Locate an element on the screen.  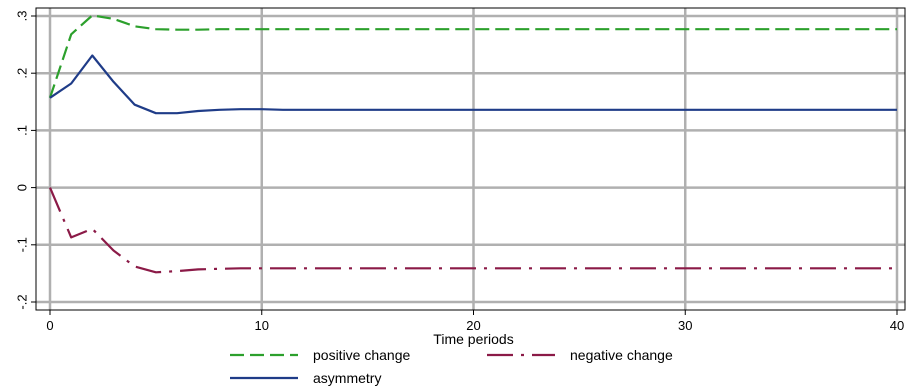
y-tick-label: .1 is located at coordinates (22, 130).